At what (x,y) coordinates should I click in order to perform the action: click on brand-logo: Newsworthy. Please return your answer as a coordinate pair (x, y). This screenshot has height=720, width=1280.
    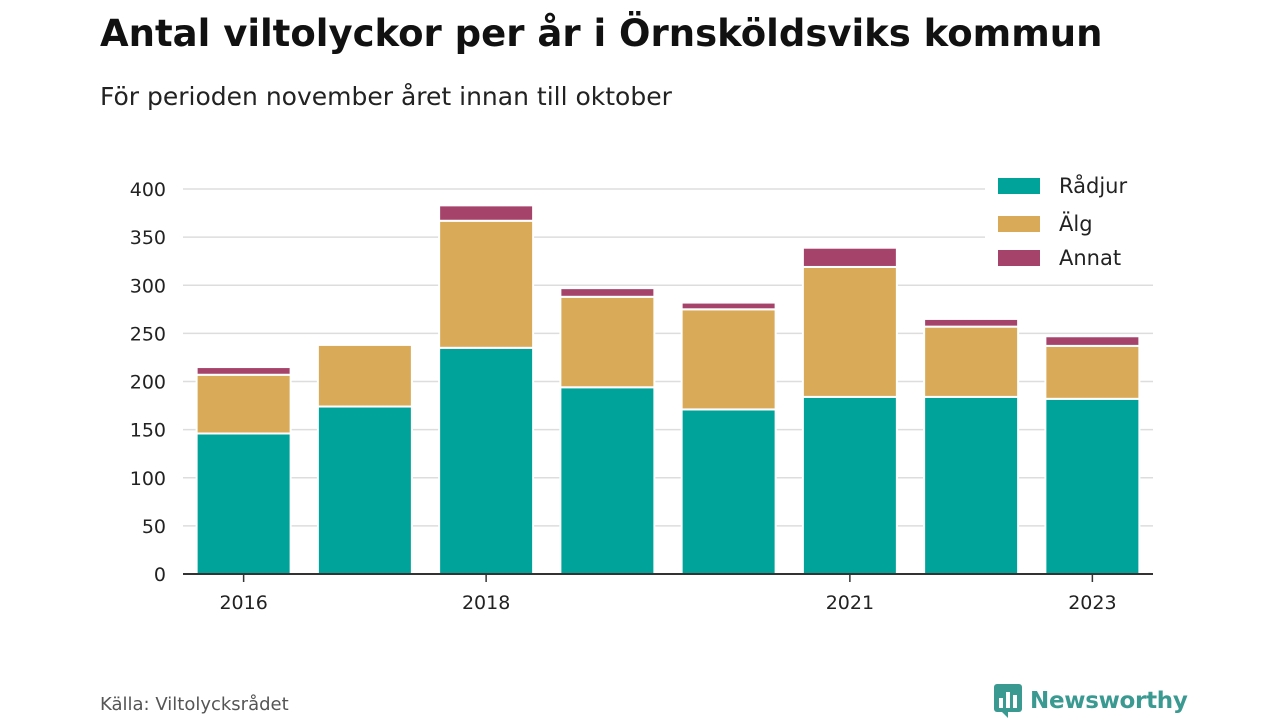
    Looking at the image, I should click on (1091, 701).